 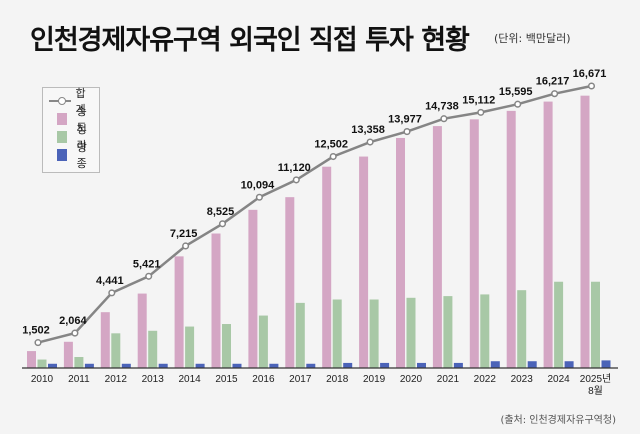 I want to click on data-label: 13,977, so click(x=405, y=120).